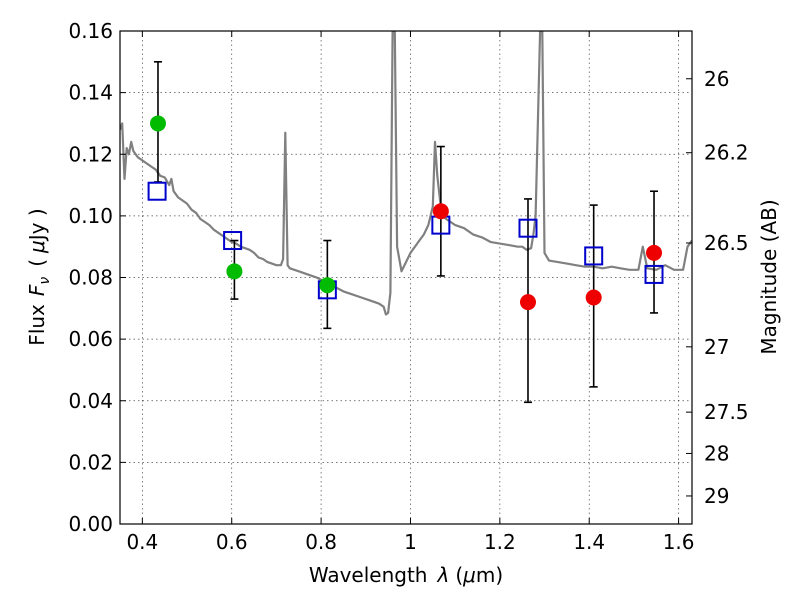  What do you see at coordinates (90, 154) in the screenshot?
I see `y-tick-label: 0.12` at bounding box center [90, 154].